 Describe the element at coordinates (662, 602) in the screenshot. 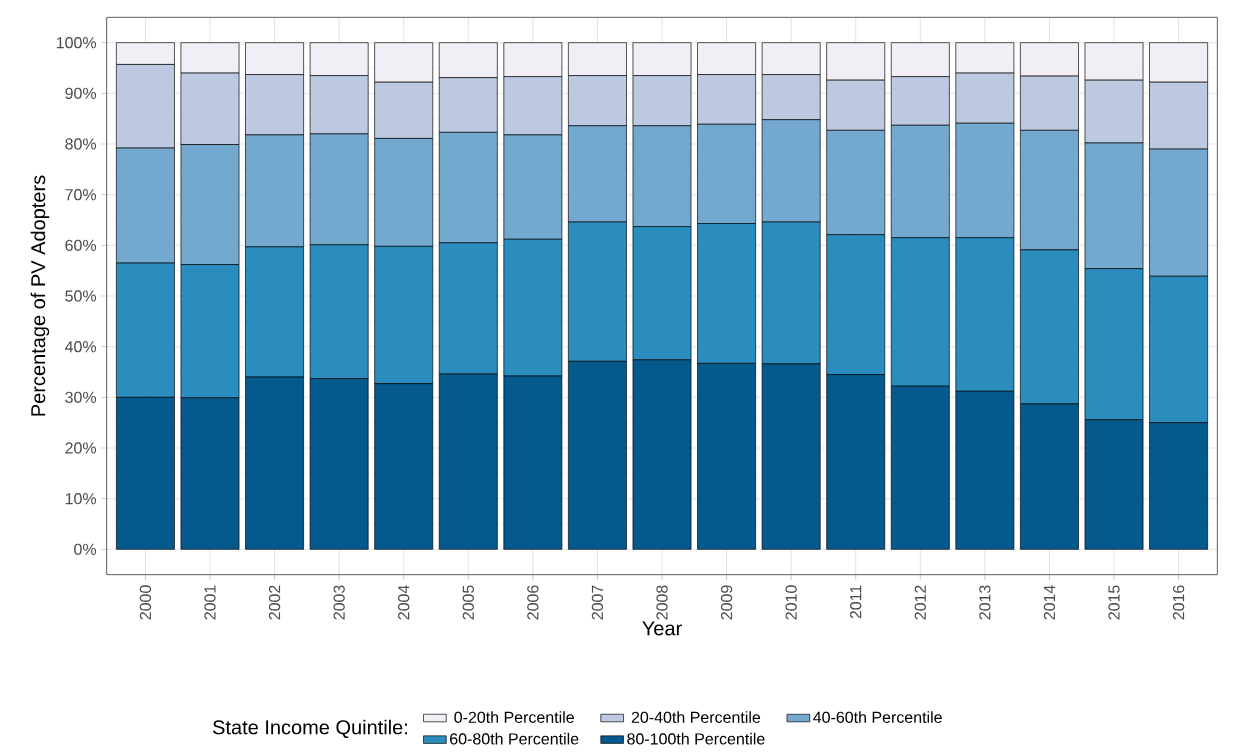

I see `x-tick-label: 2008` at that location.